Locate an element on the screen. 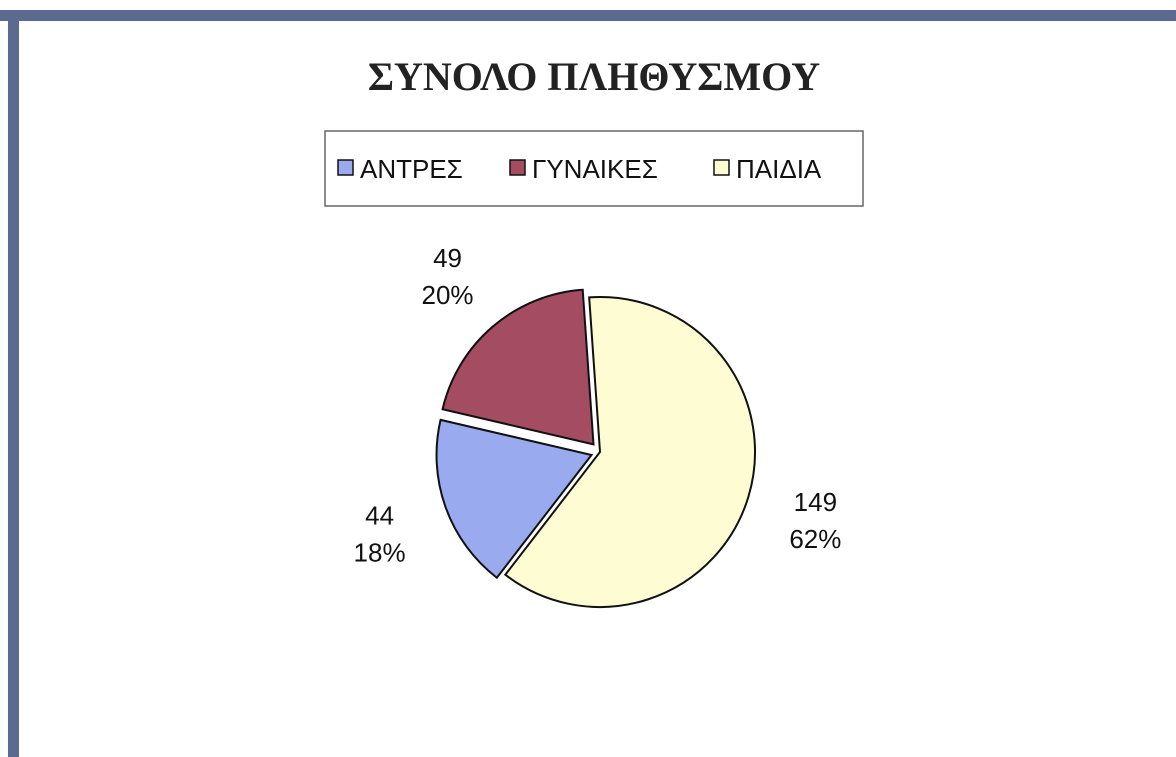  pie-slices is located at coordinates (595, 448).